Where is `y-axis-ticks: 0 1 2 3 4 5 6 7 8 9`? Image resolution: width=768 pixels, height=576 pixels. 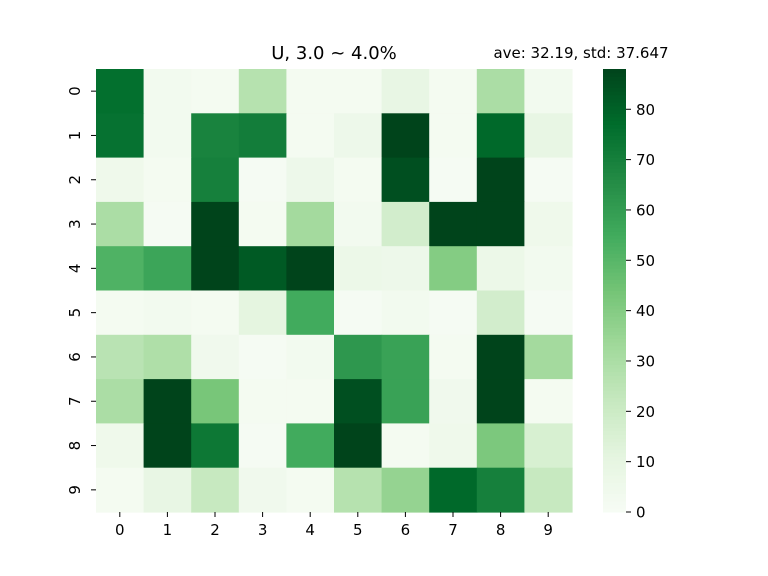
y-axis-ticks: 0 1 2 3 4 5 6 7 8 9 is located at coordinates (81, 290).